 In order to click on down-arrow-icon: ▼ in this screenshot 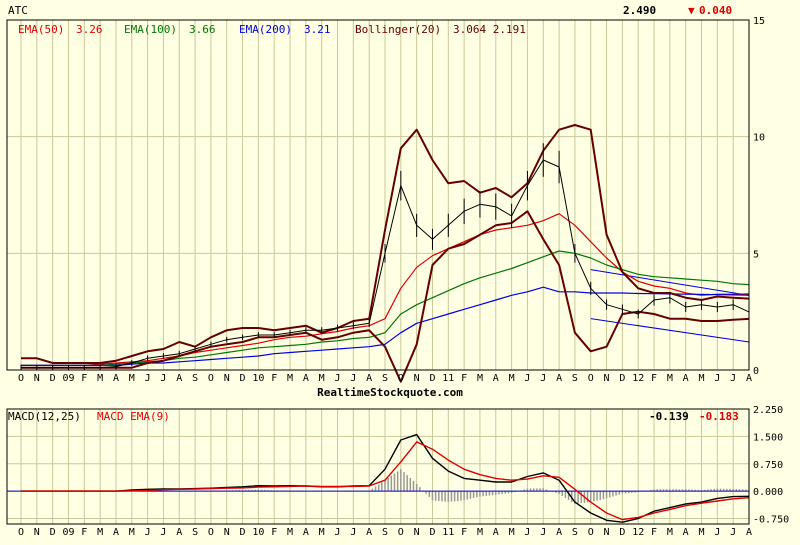, I will do `click(691, 10)`.